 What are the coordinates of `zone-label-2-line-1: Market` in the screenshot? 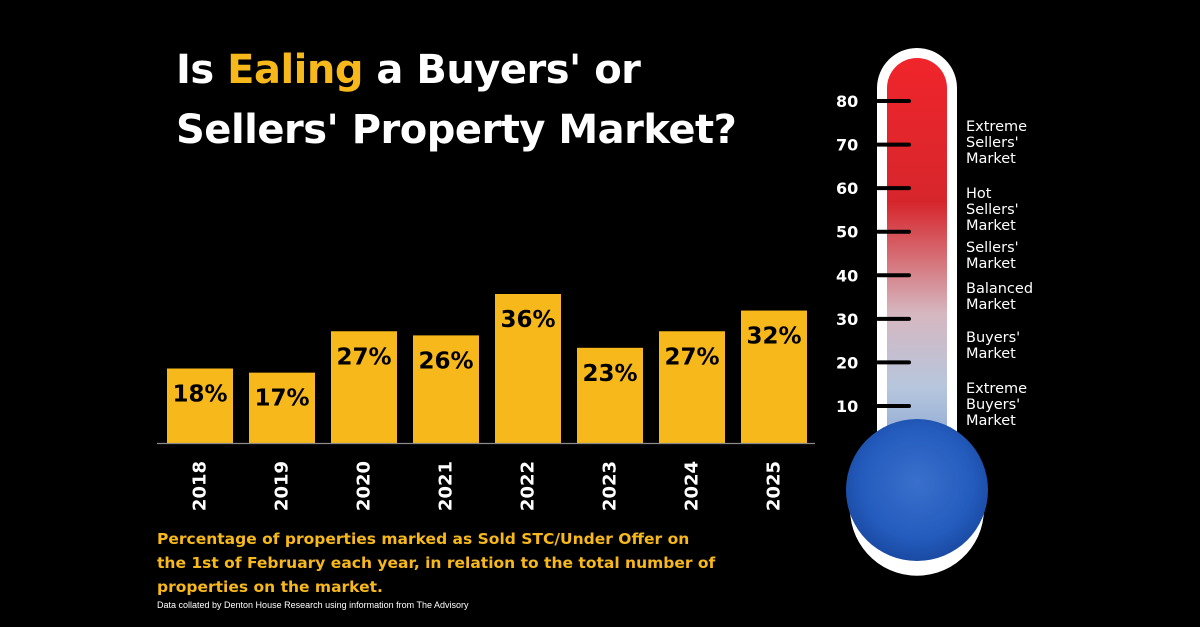 It's located at (991, 264).